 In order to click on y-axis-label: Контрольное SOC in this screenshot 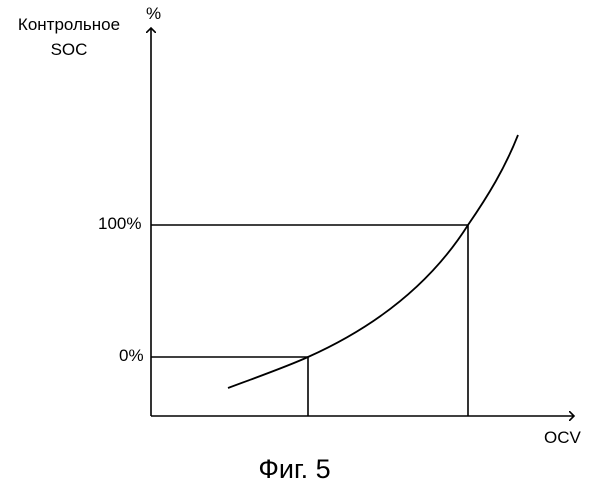, I will do `click(69, 37)`.